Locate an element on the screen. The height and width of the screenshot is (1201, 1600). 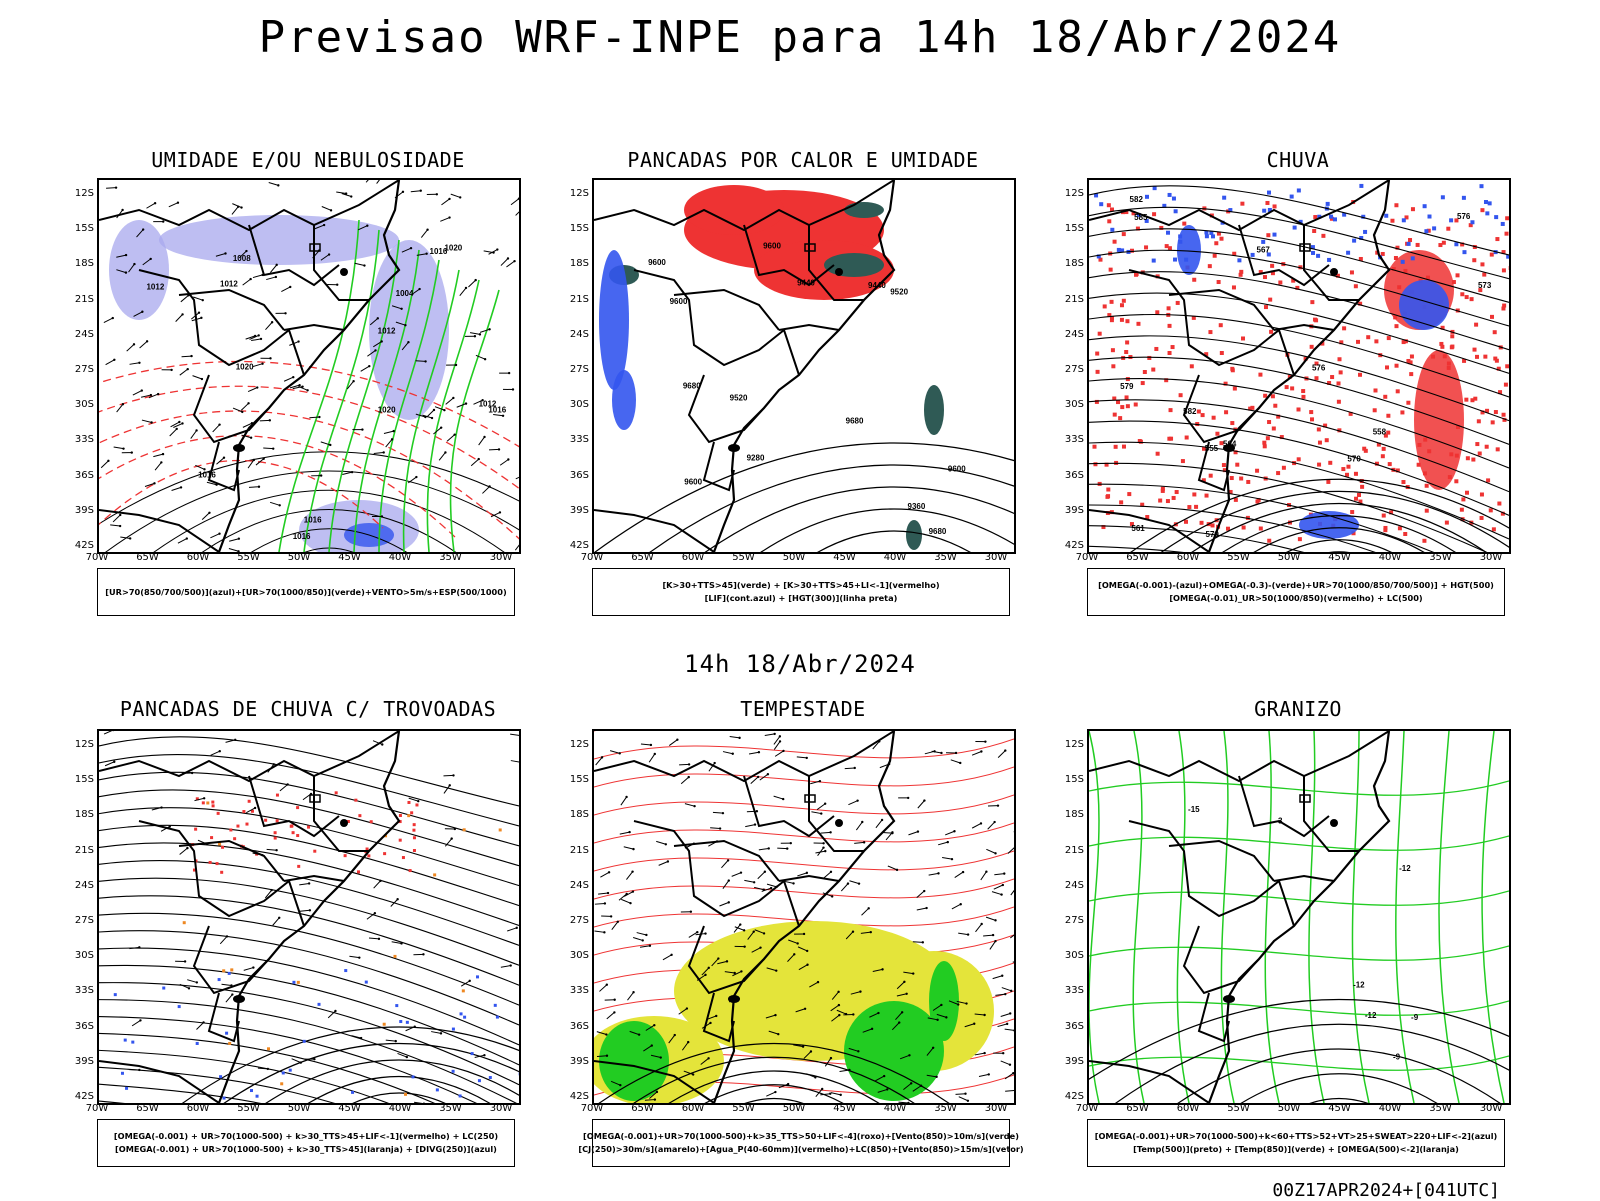
contour-label: 576 is located at coordinates (1464, 216).